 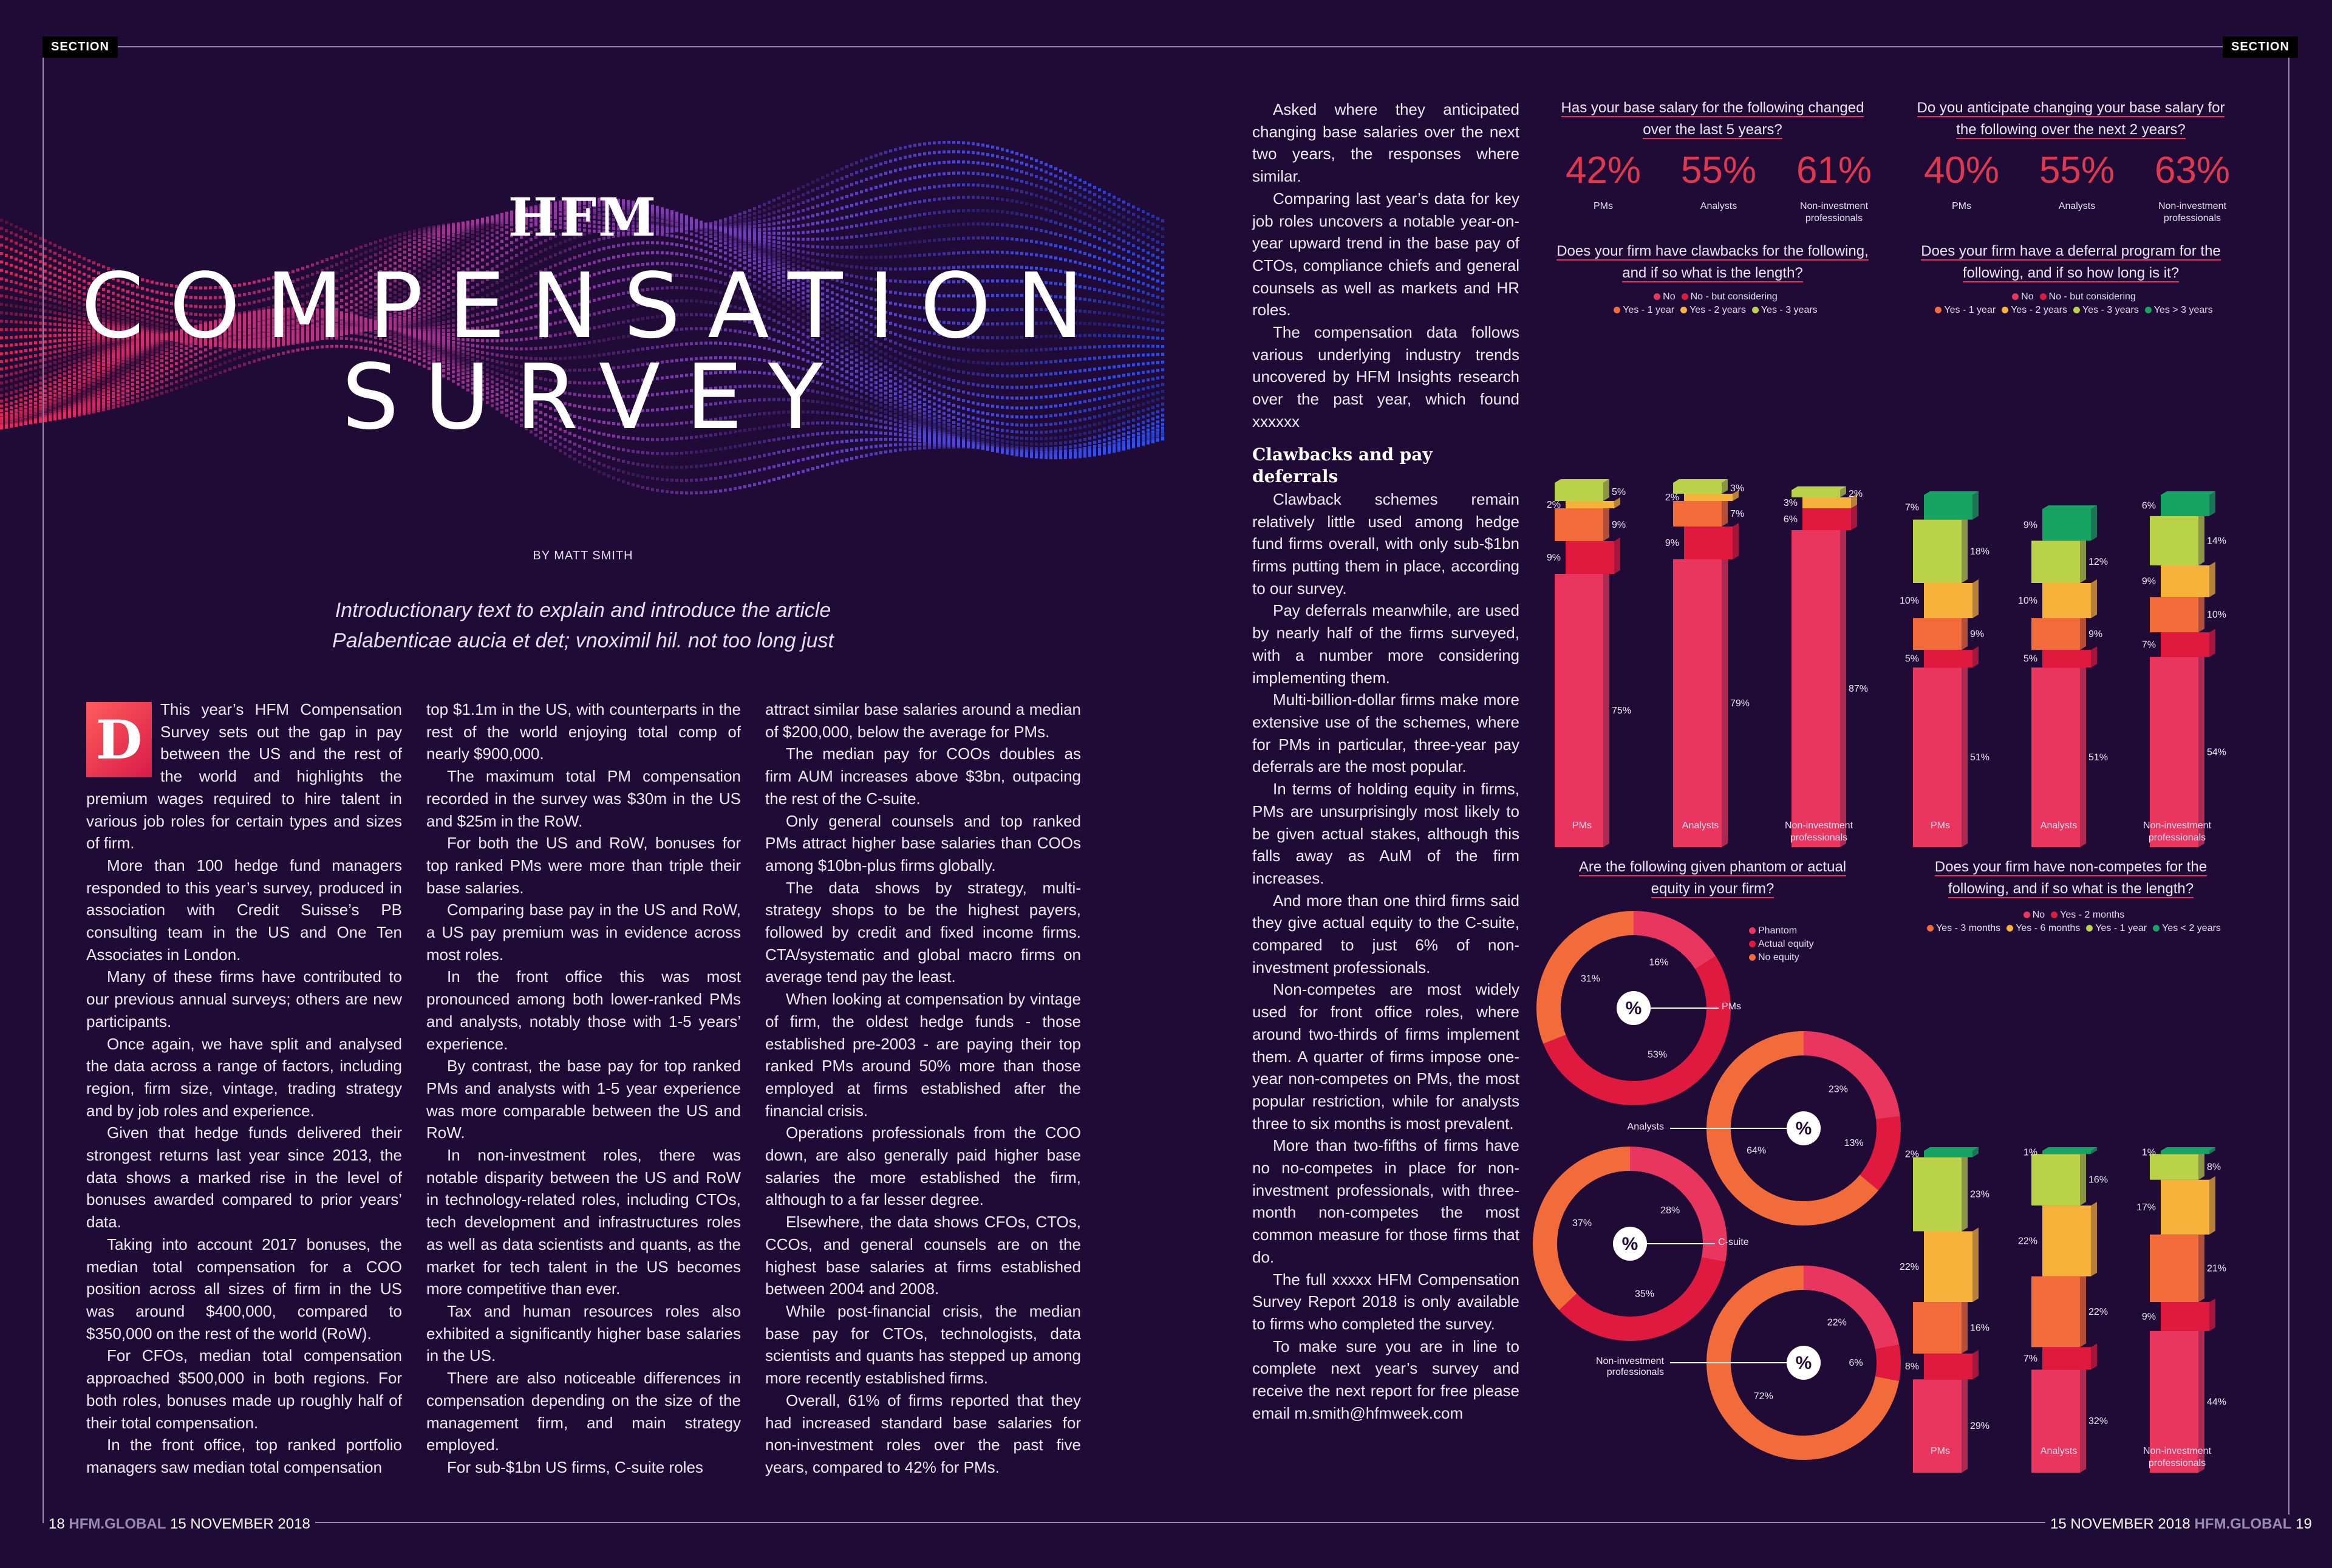 What do you see at coordinates (1342, 465) in the screenshot?
I see `section-heading-clawbacks: Clawbacks and pay deferrals` at bounding box center [1342, 465].